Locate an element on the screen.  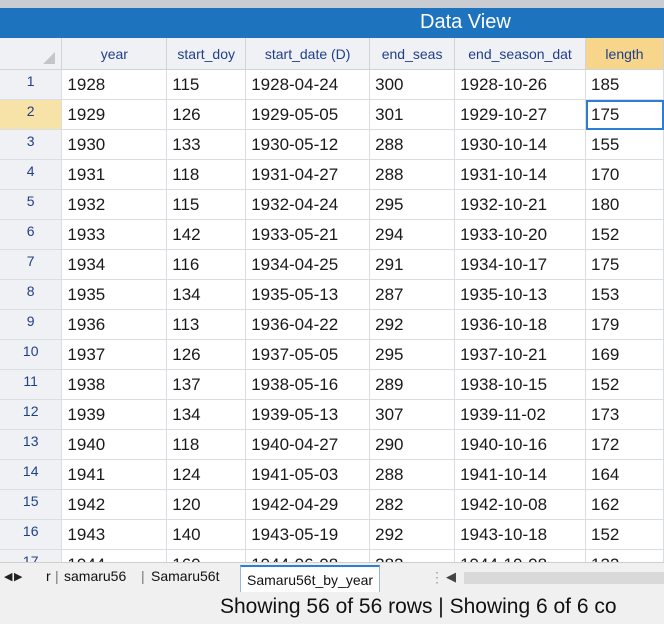
cell-length: 169 is located at coordinates (624, 354).